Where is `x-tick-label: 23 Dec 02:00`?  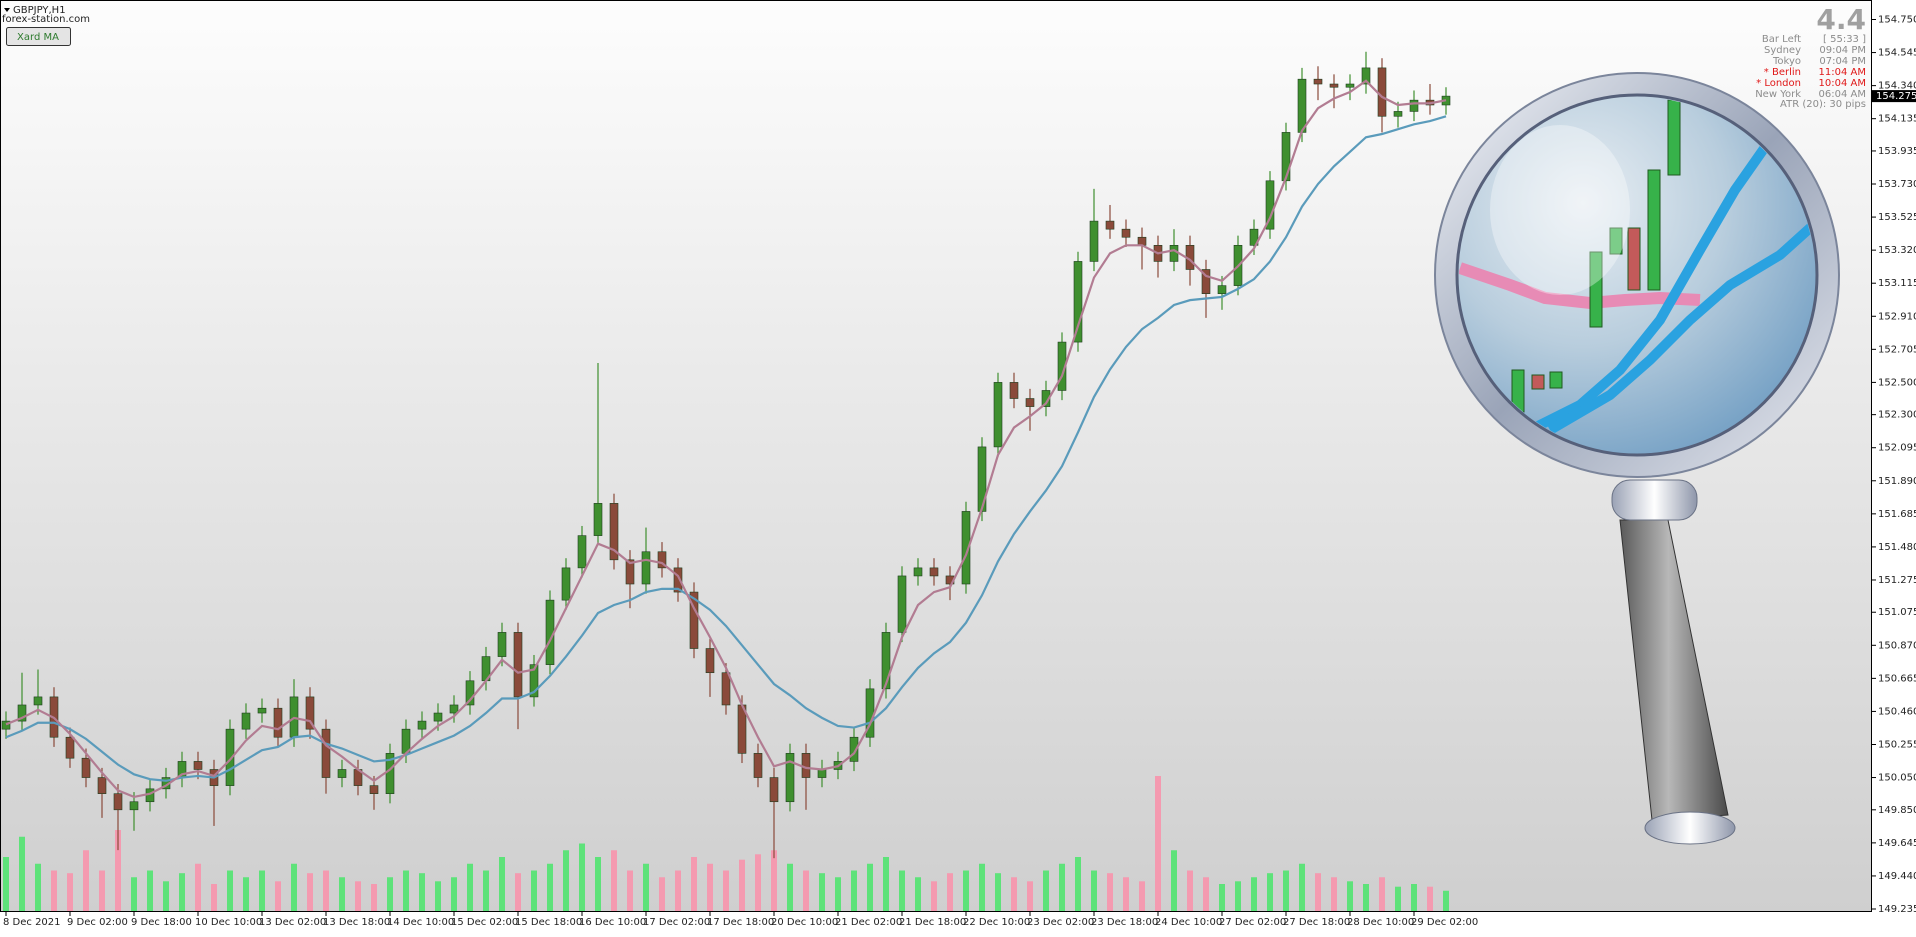 x-tick-label: 23 Dec 02:00 is located at coordinates (1060, 922).